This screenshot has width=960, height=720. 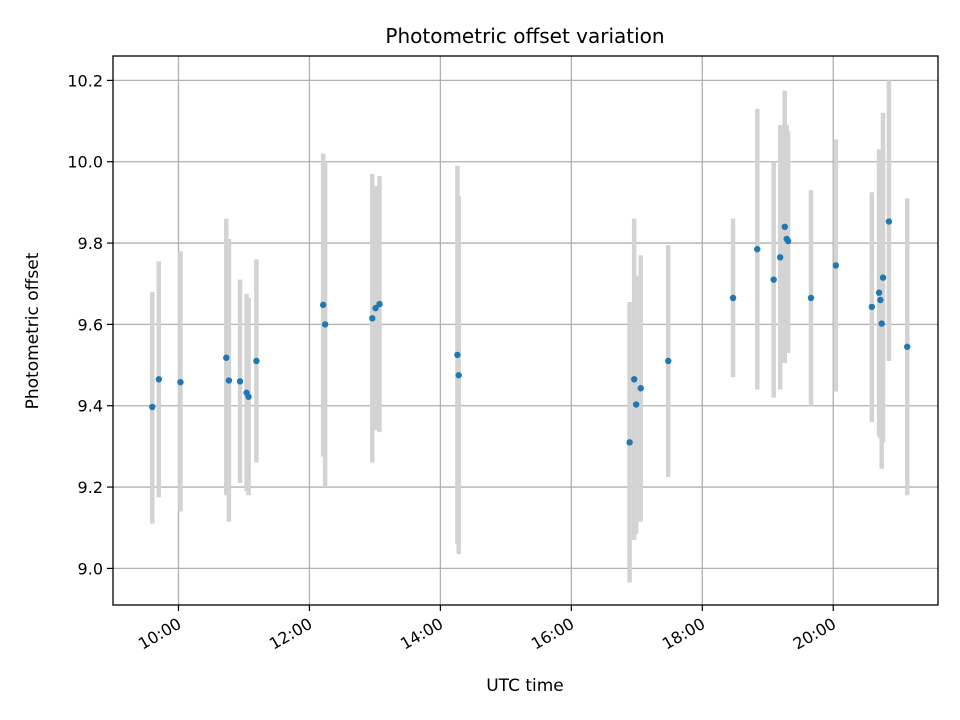 I want to click on y-tick-label: 9.0, so click(x=90, y=568).